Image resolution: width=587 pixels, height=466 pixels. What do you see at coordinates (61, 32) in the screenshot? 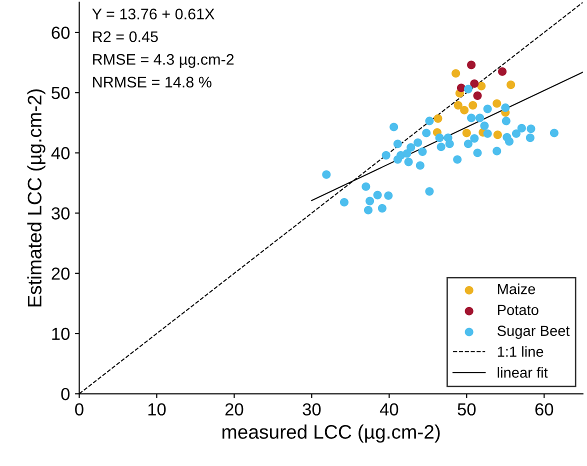
I see `y-tick-label: 60` at bounding box center [61, 32].